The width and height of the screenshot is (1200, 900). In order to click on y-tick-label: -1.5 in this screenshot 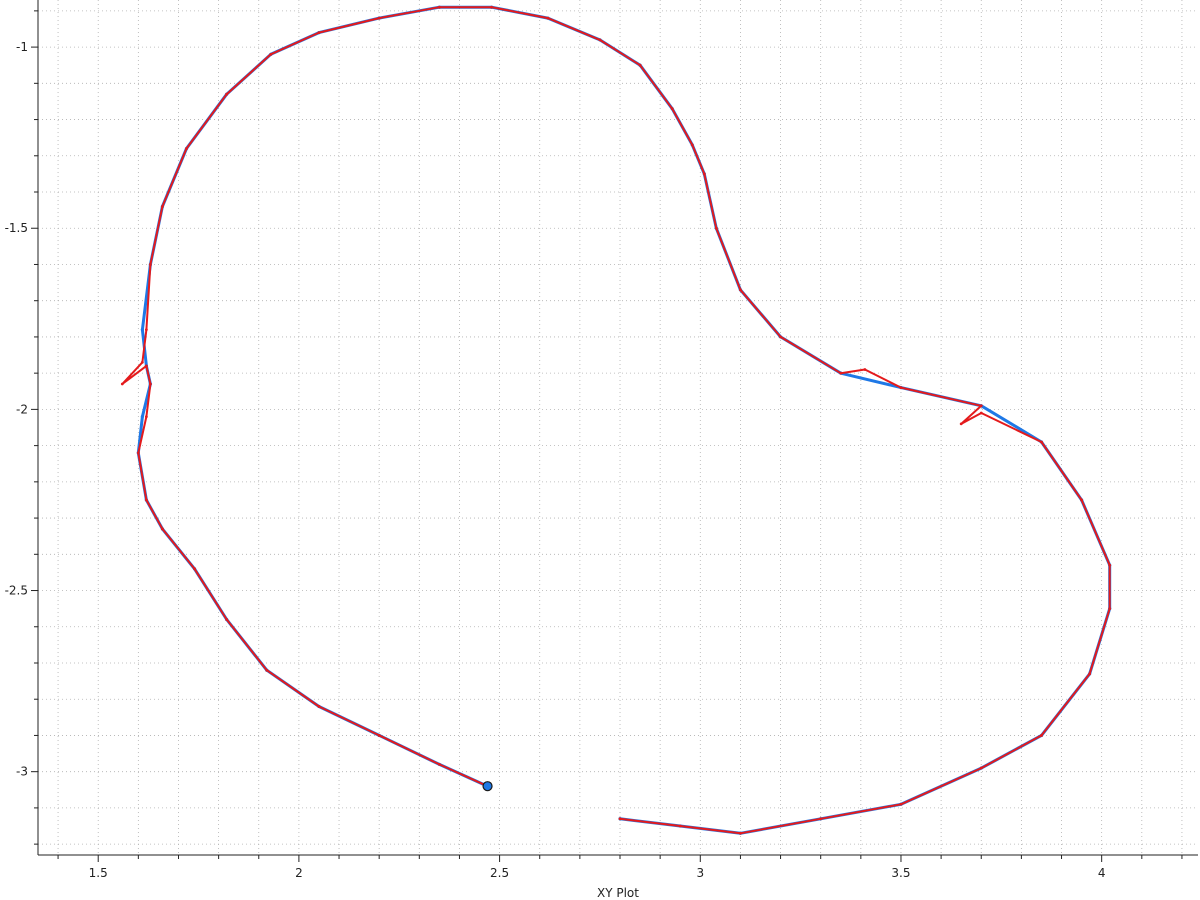, I will do `click(16, 228)`.